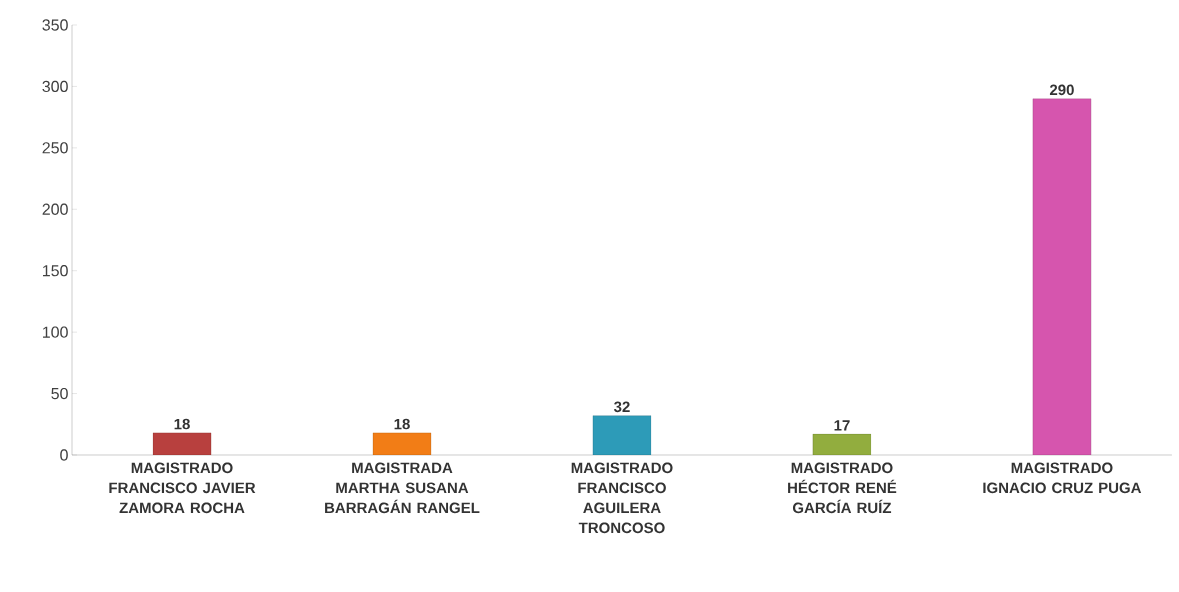  Describe the element at coordinates (622, 498) in the screenshot. I see `x-tick-label: MAGISTRADO FRANCISCO AGUILERA TRONCOSO` at that location.